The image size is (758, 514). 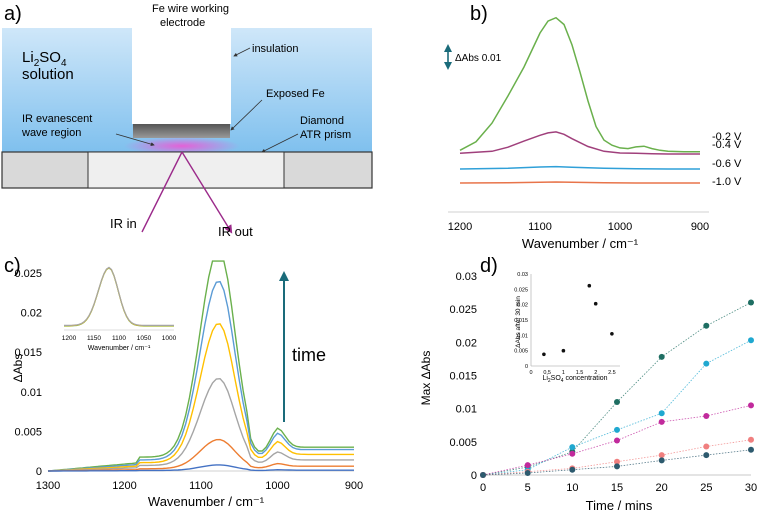 What do you see at coordinates (727, 145) in the screenshot?
I see `panel-b-series-label: -0.4 V` at bounding box center [727, 145].